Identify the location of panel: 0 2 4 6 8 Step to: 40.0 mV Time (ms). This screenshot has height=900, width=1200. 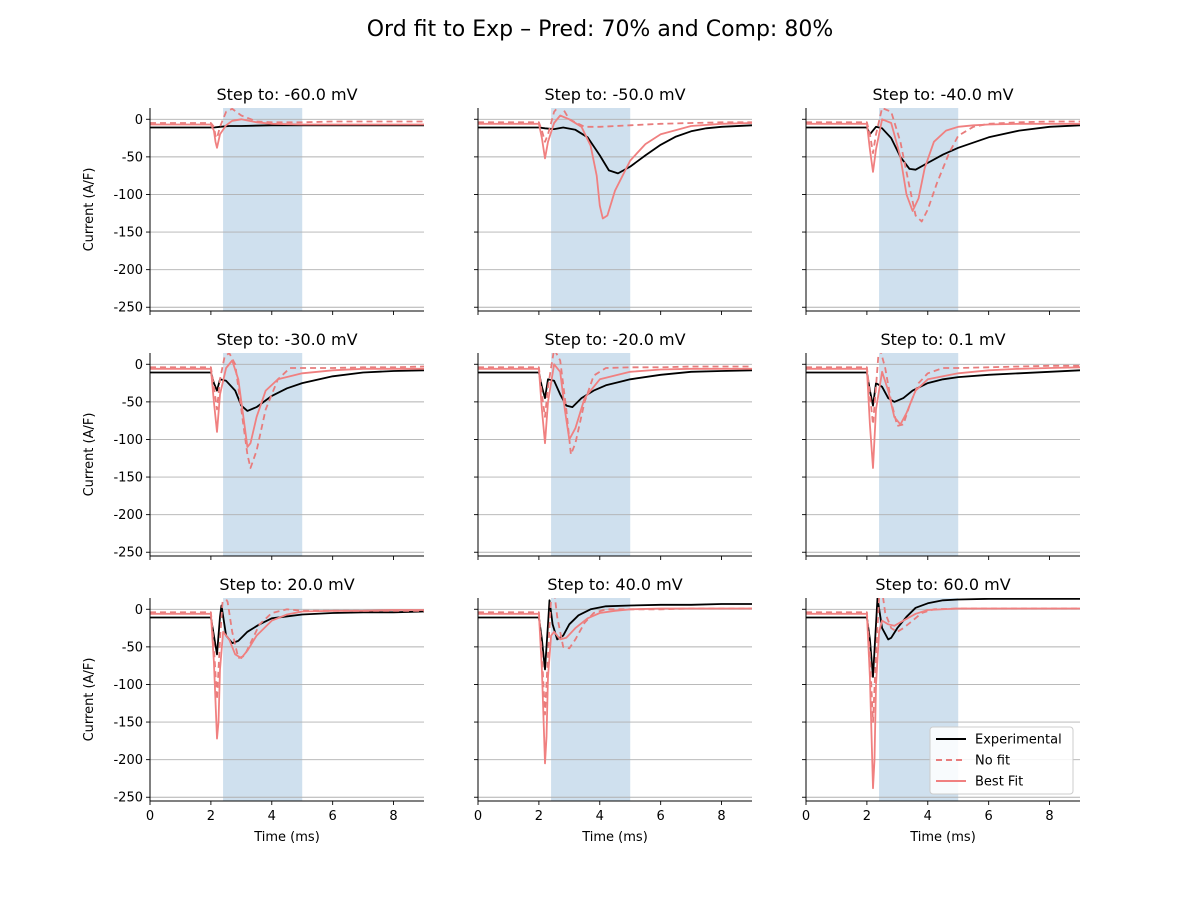
(613, 710).